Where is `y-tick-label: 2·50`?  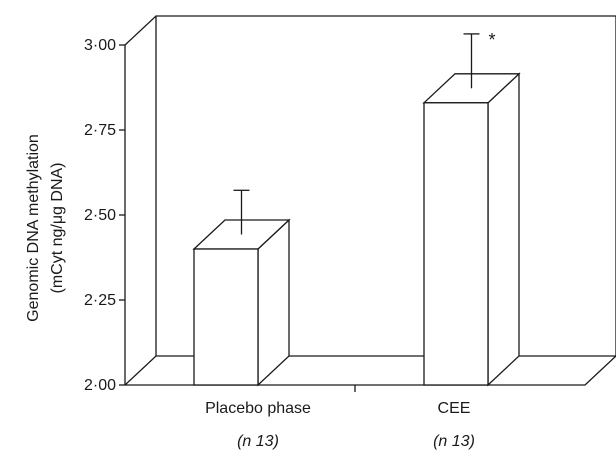 y-tick-label: 2·50 is located at coordinates (100, 215).